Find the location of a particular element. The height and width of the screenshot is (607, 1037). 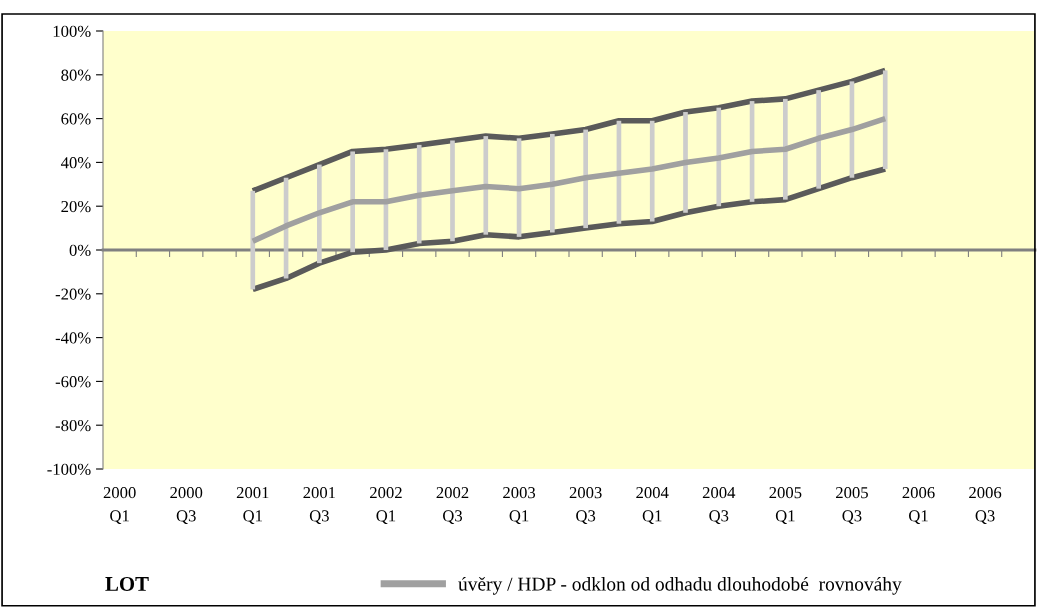

y-tick-label: -20% is located at coordinates (73, 294).